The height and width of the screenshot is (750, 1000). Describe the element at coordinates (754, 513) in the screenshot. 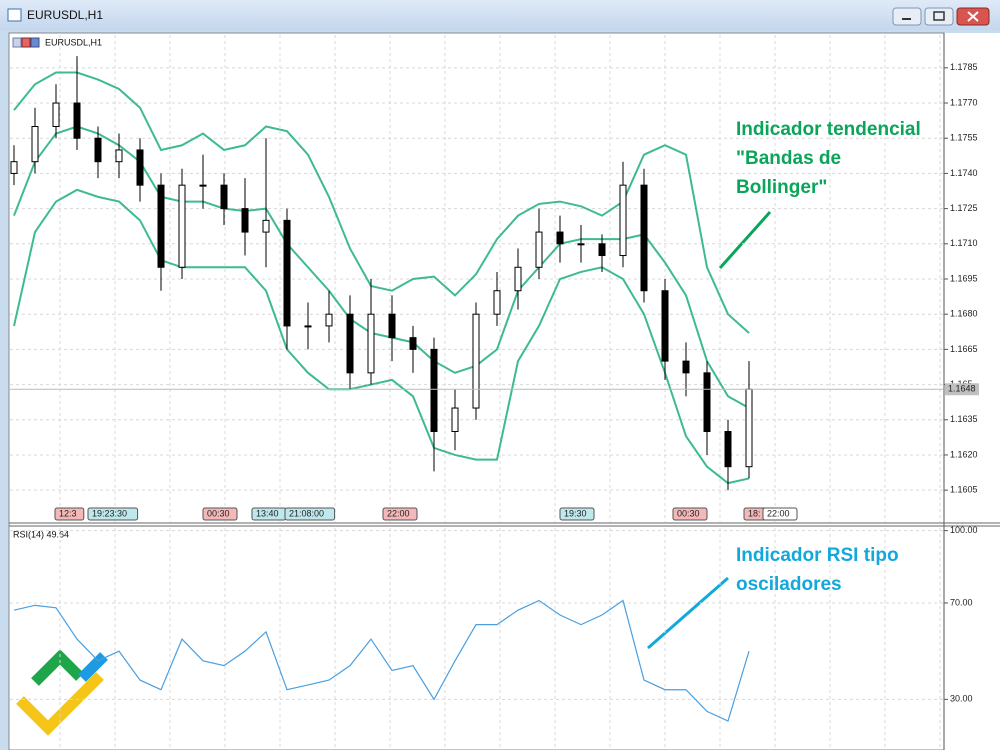

I see `trade-marker-label: 18:` at that location.